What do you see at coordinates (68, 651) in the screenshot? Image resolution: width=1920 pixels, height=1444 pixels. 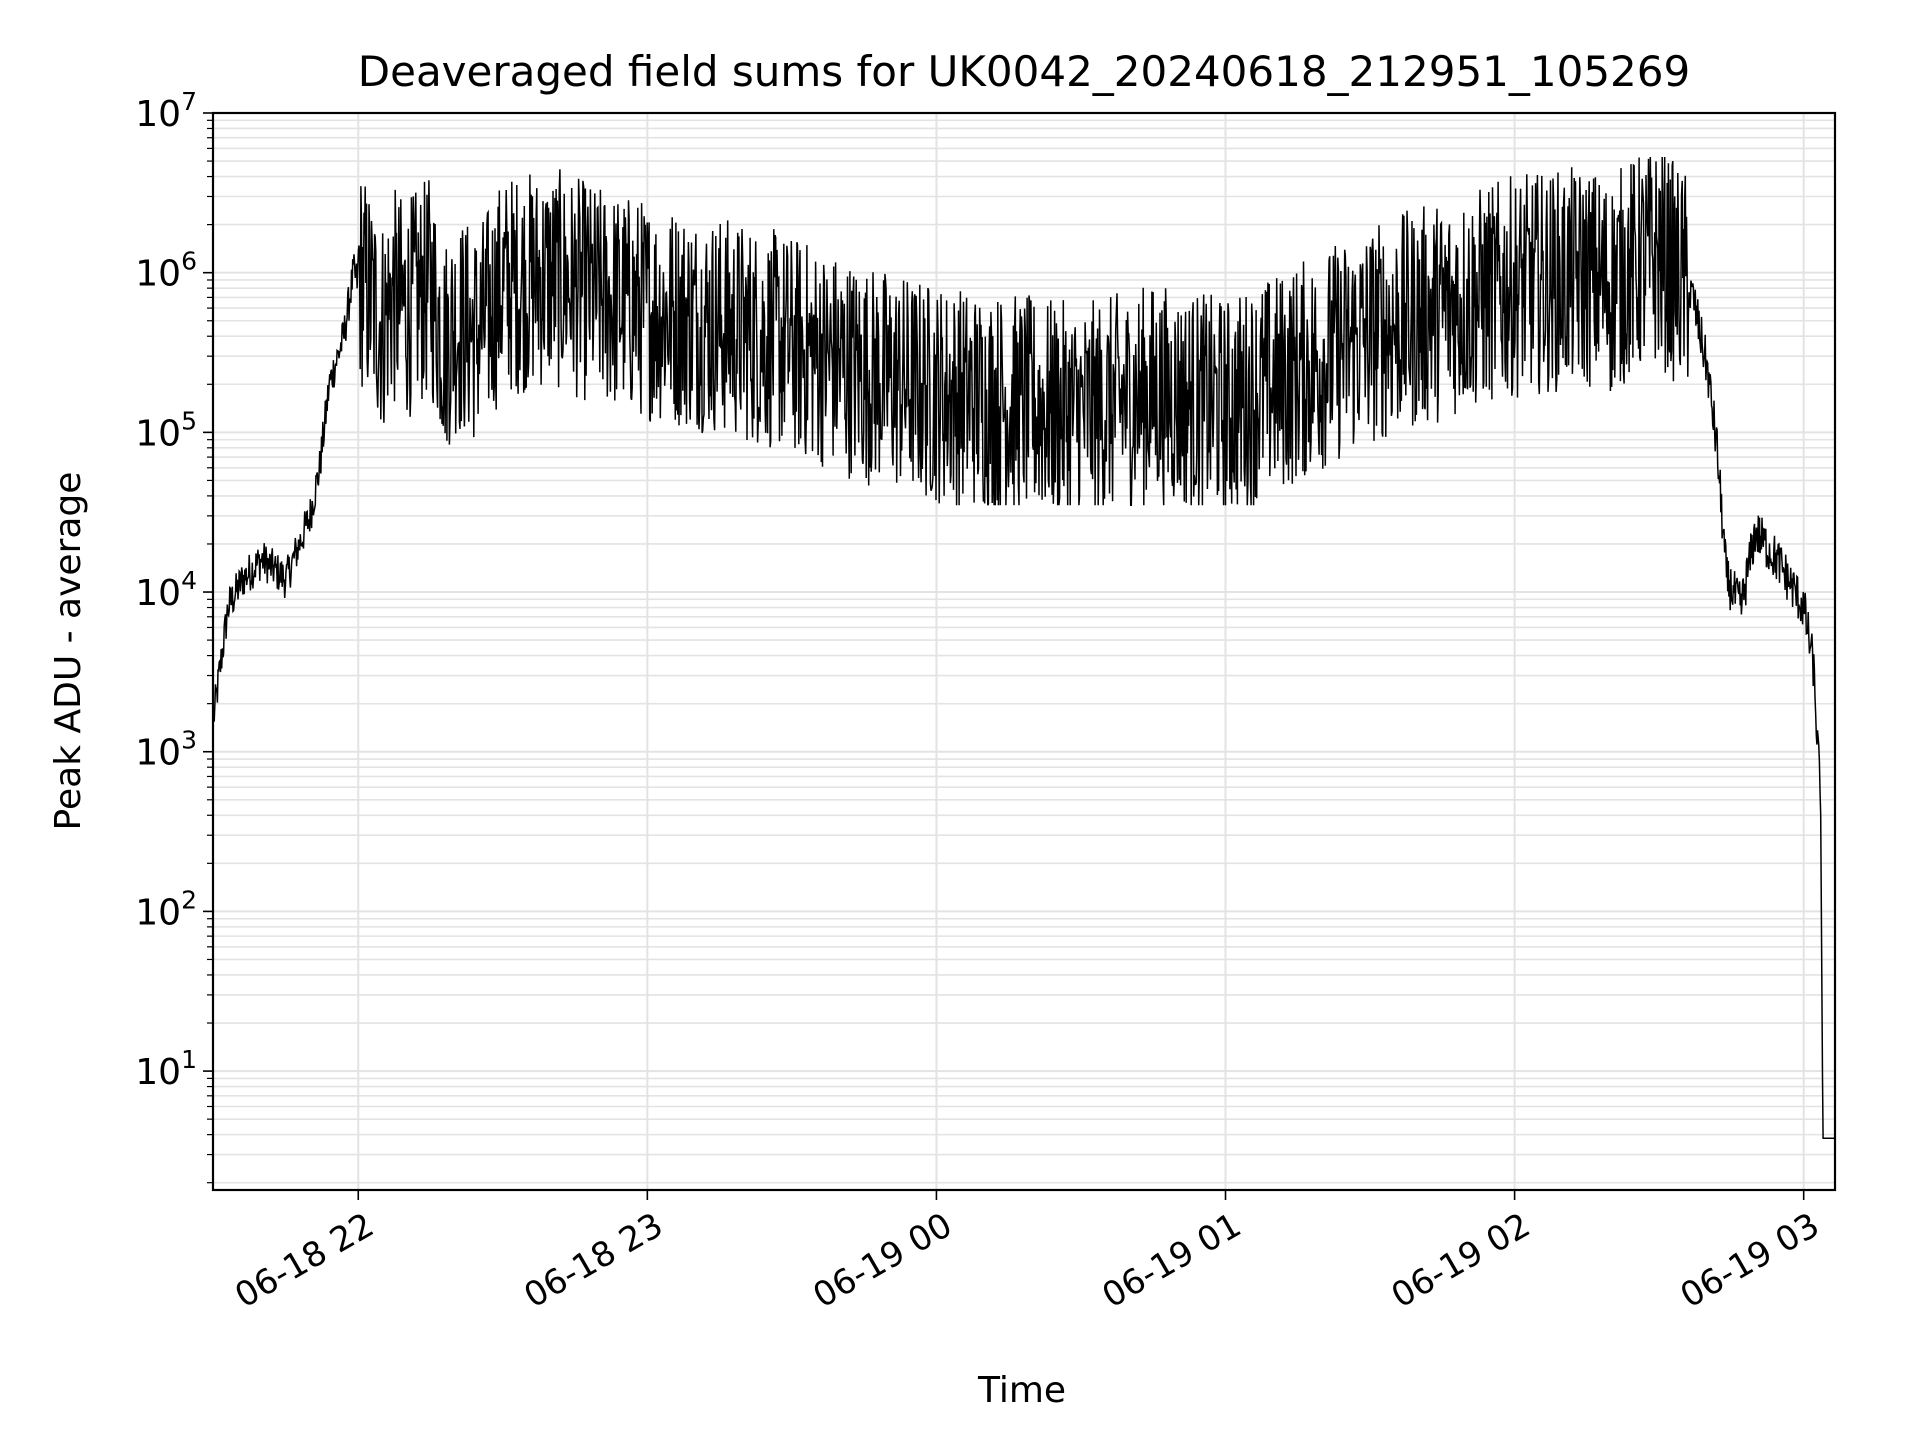 I see `y-axis-label: Peak ADU - average` at bounding box center [68, 651].